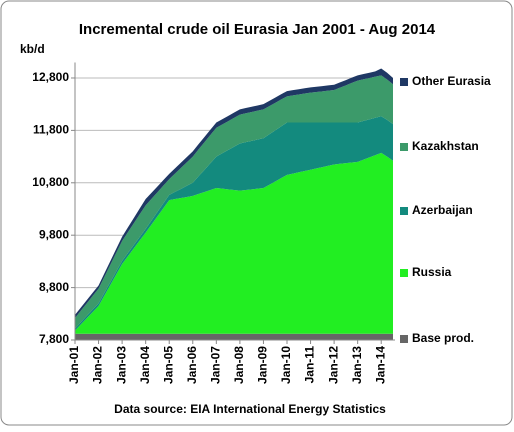 The width and height of the screenshot is (514, 432). Describe the element at coordinates (451, 81) in the screenshot. I see `legend-label: Other Eurasia` at that location.